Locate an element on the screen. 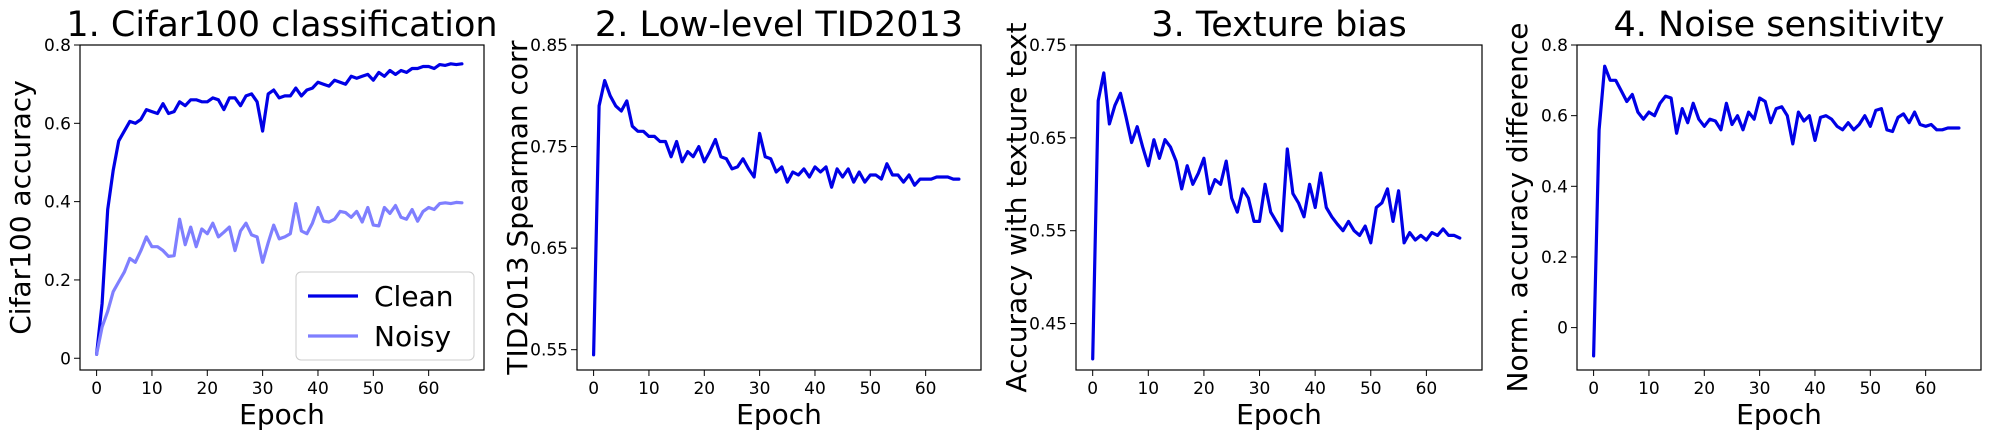 The height and width of the screenshot is (440, 1989). legend: Clean Noisy is located at coordinates (385, 316).